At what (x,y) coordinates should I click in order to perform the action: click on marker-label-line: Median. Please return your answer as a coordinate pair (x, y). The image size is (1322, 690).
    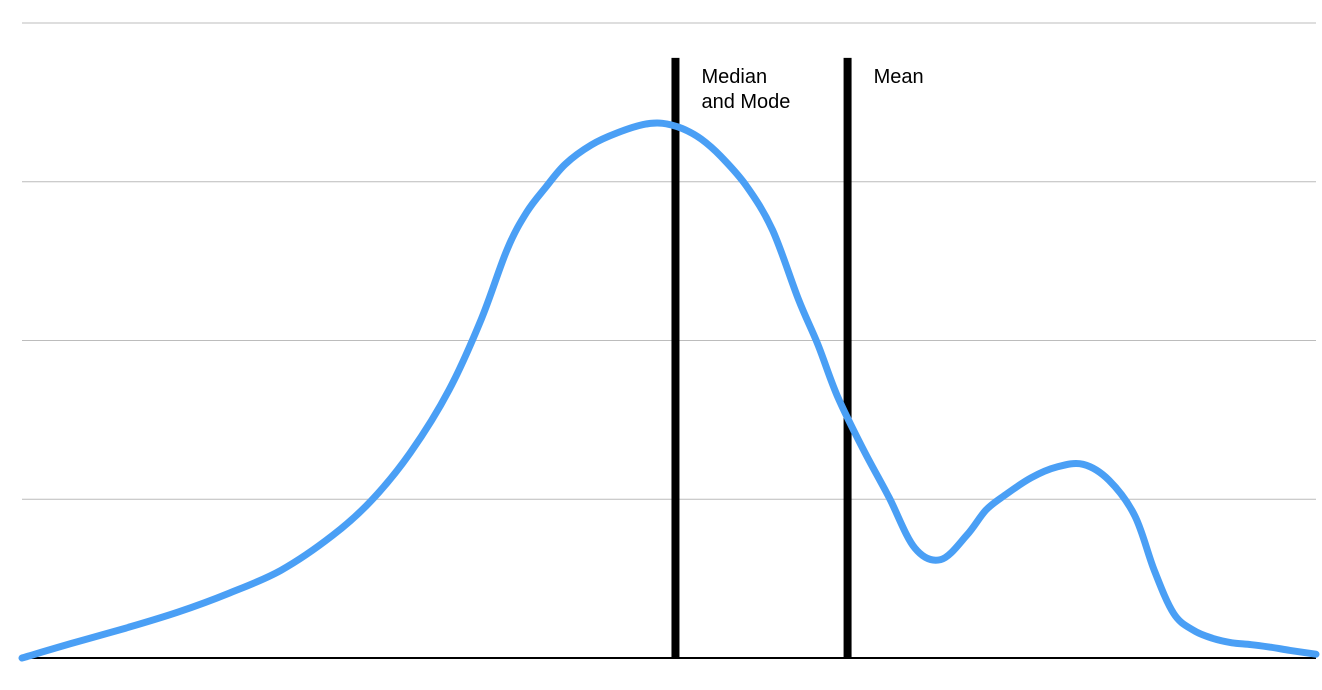
    Looking at the image, I should click on (734, 77).